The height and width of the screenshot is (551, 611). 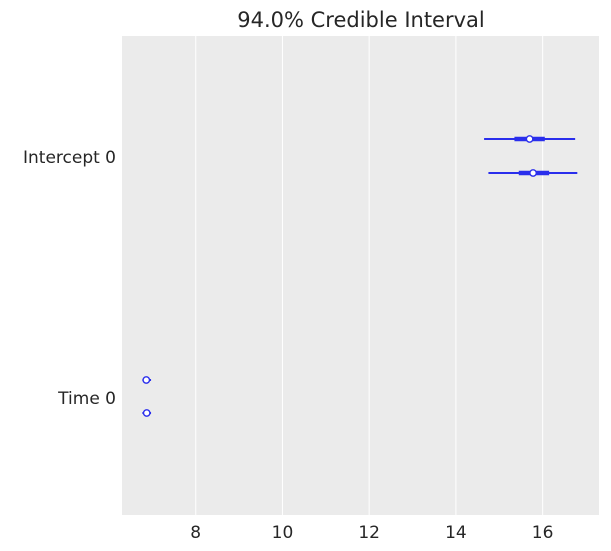 What do you see at coordinates (543, 533) in the screenshot?
I see `x-tick-label: 16` at bounding box center [543, 533].